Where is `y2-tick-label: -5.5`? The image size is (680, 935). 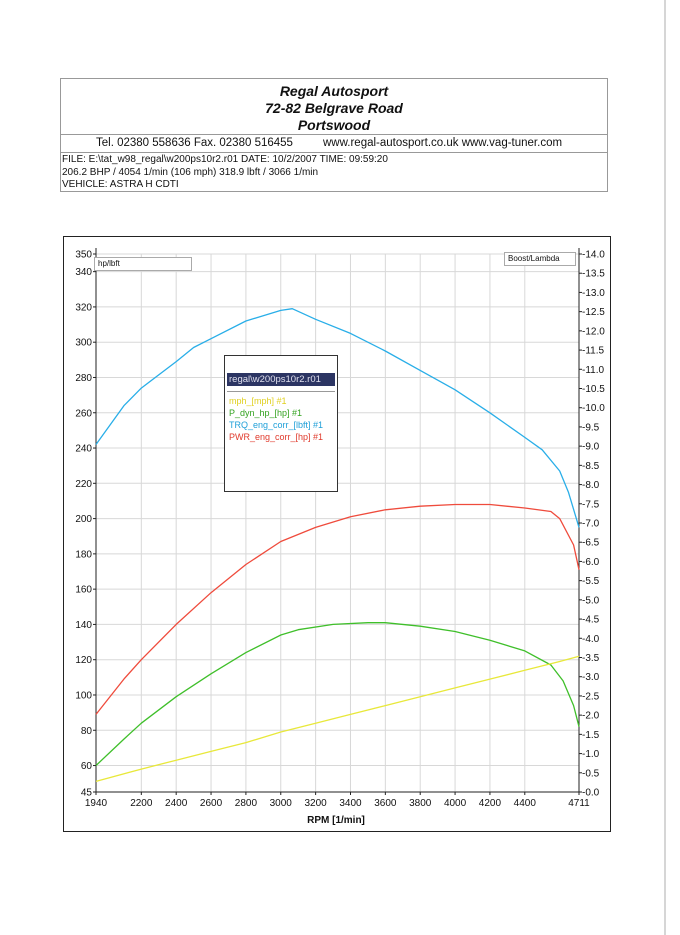
y2-tick-label: -5.5 is located at coordinates (591, 581).